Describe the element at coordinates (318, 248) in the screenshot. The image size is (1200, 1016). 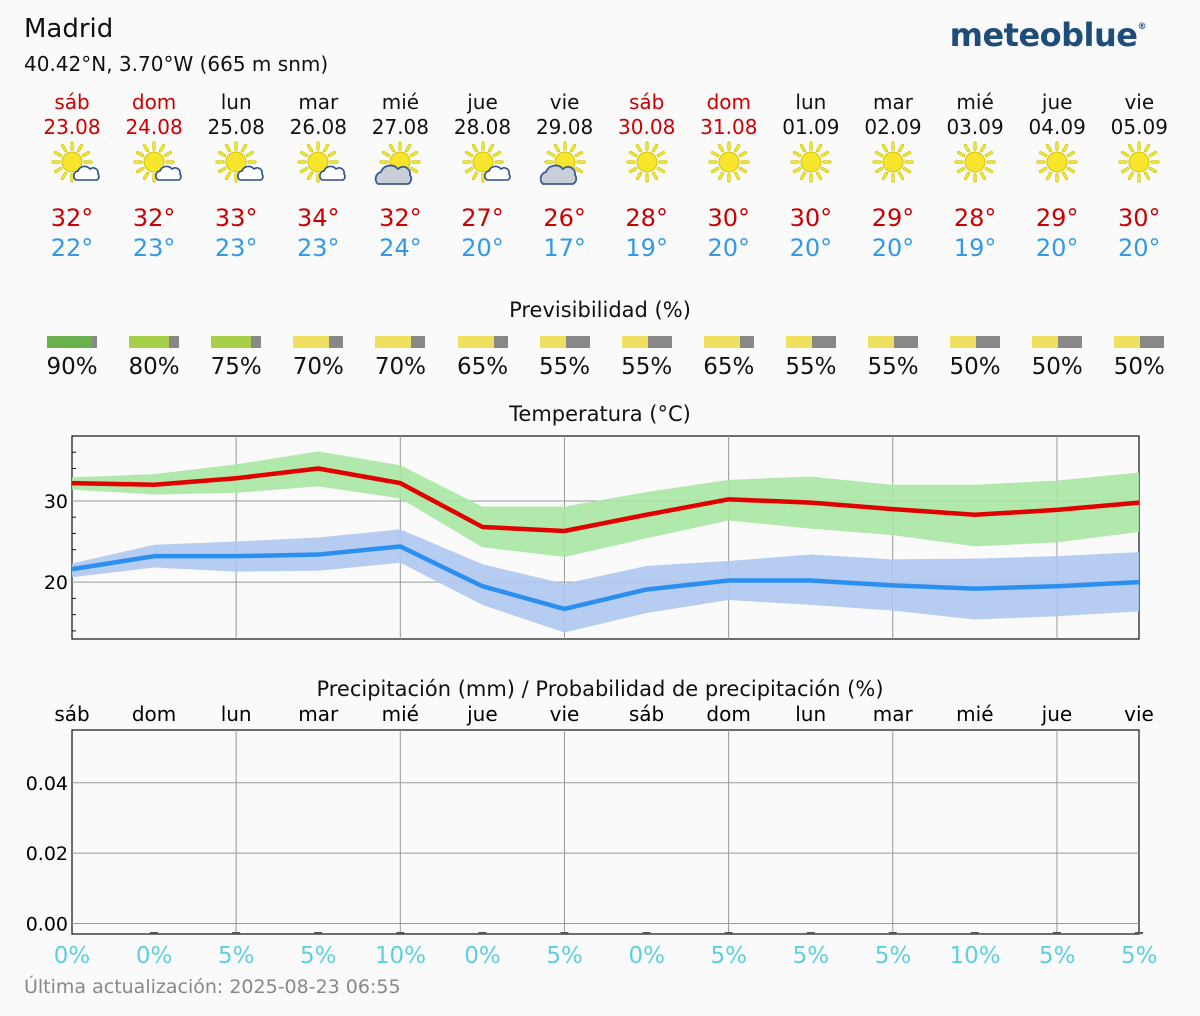
I see `min-temperature: 23°` at that location.